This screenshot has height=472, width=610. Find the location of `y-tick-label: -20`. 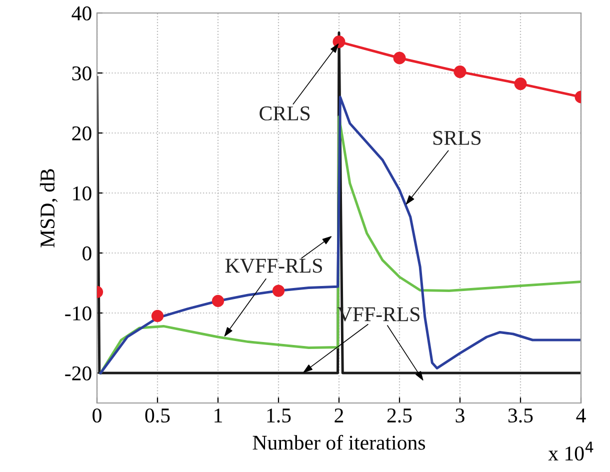

y-tick-label: -20 is located at coordinates (78, 373).